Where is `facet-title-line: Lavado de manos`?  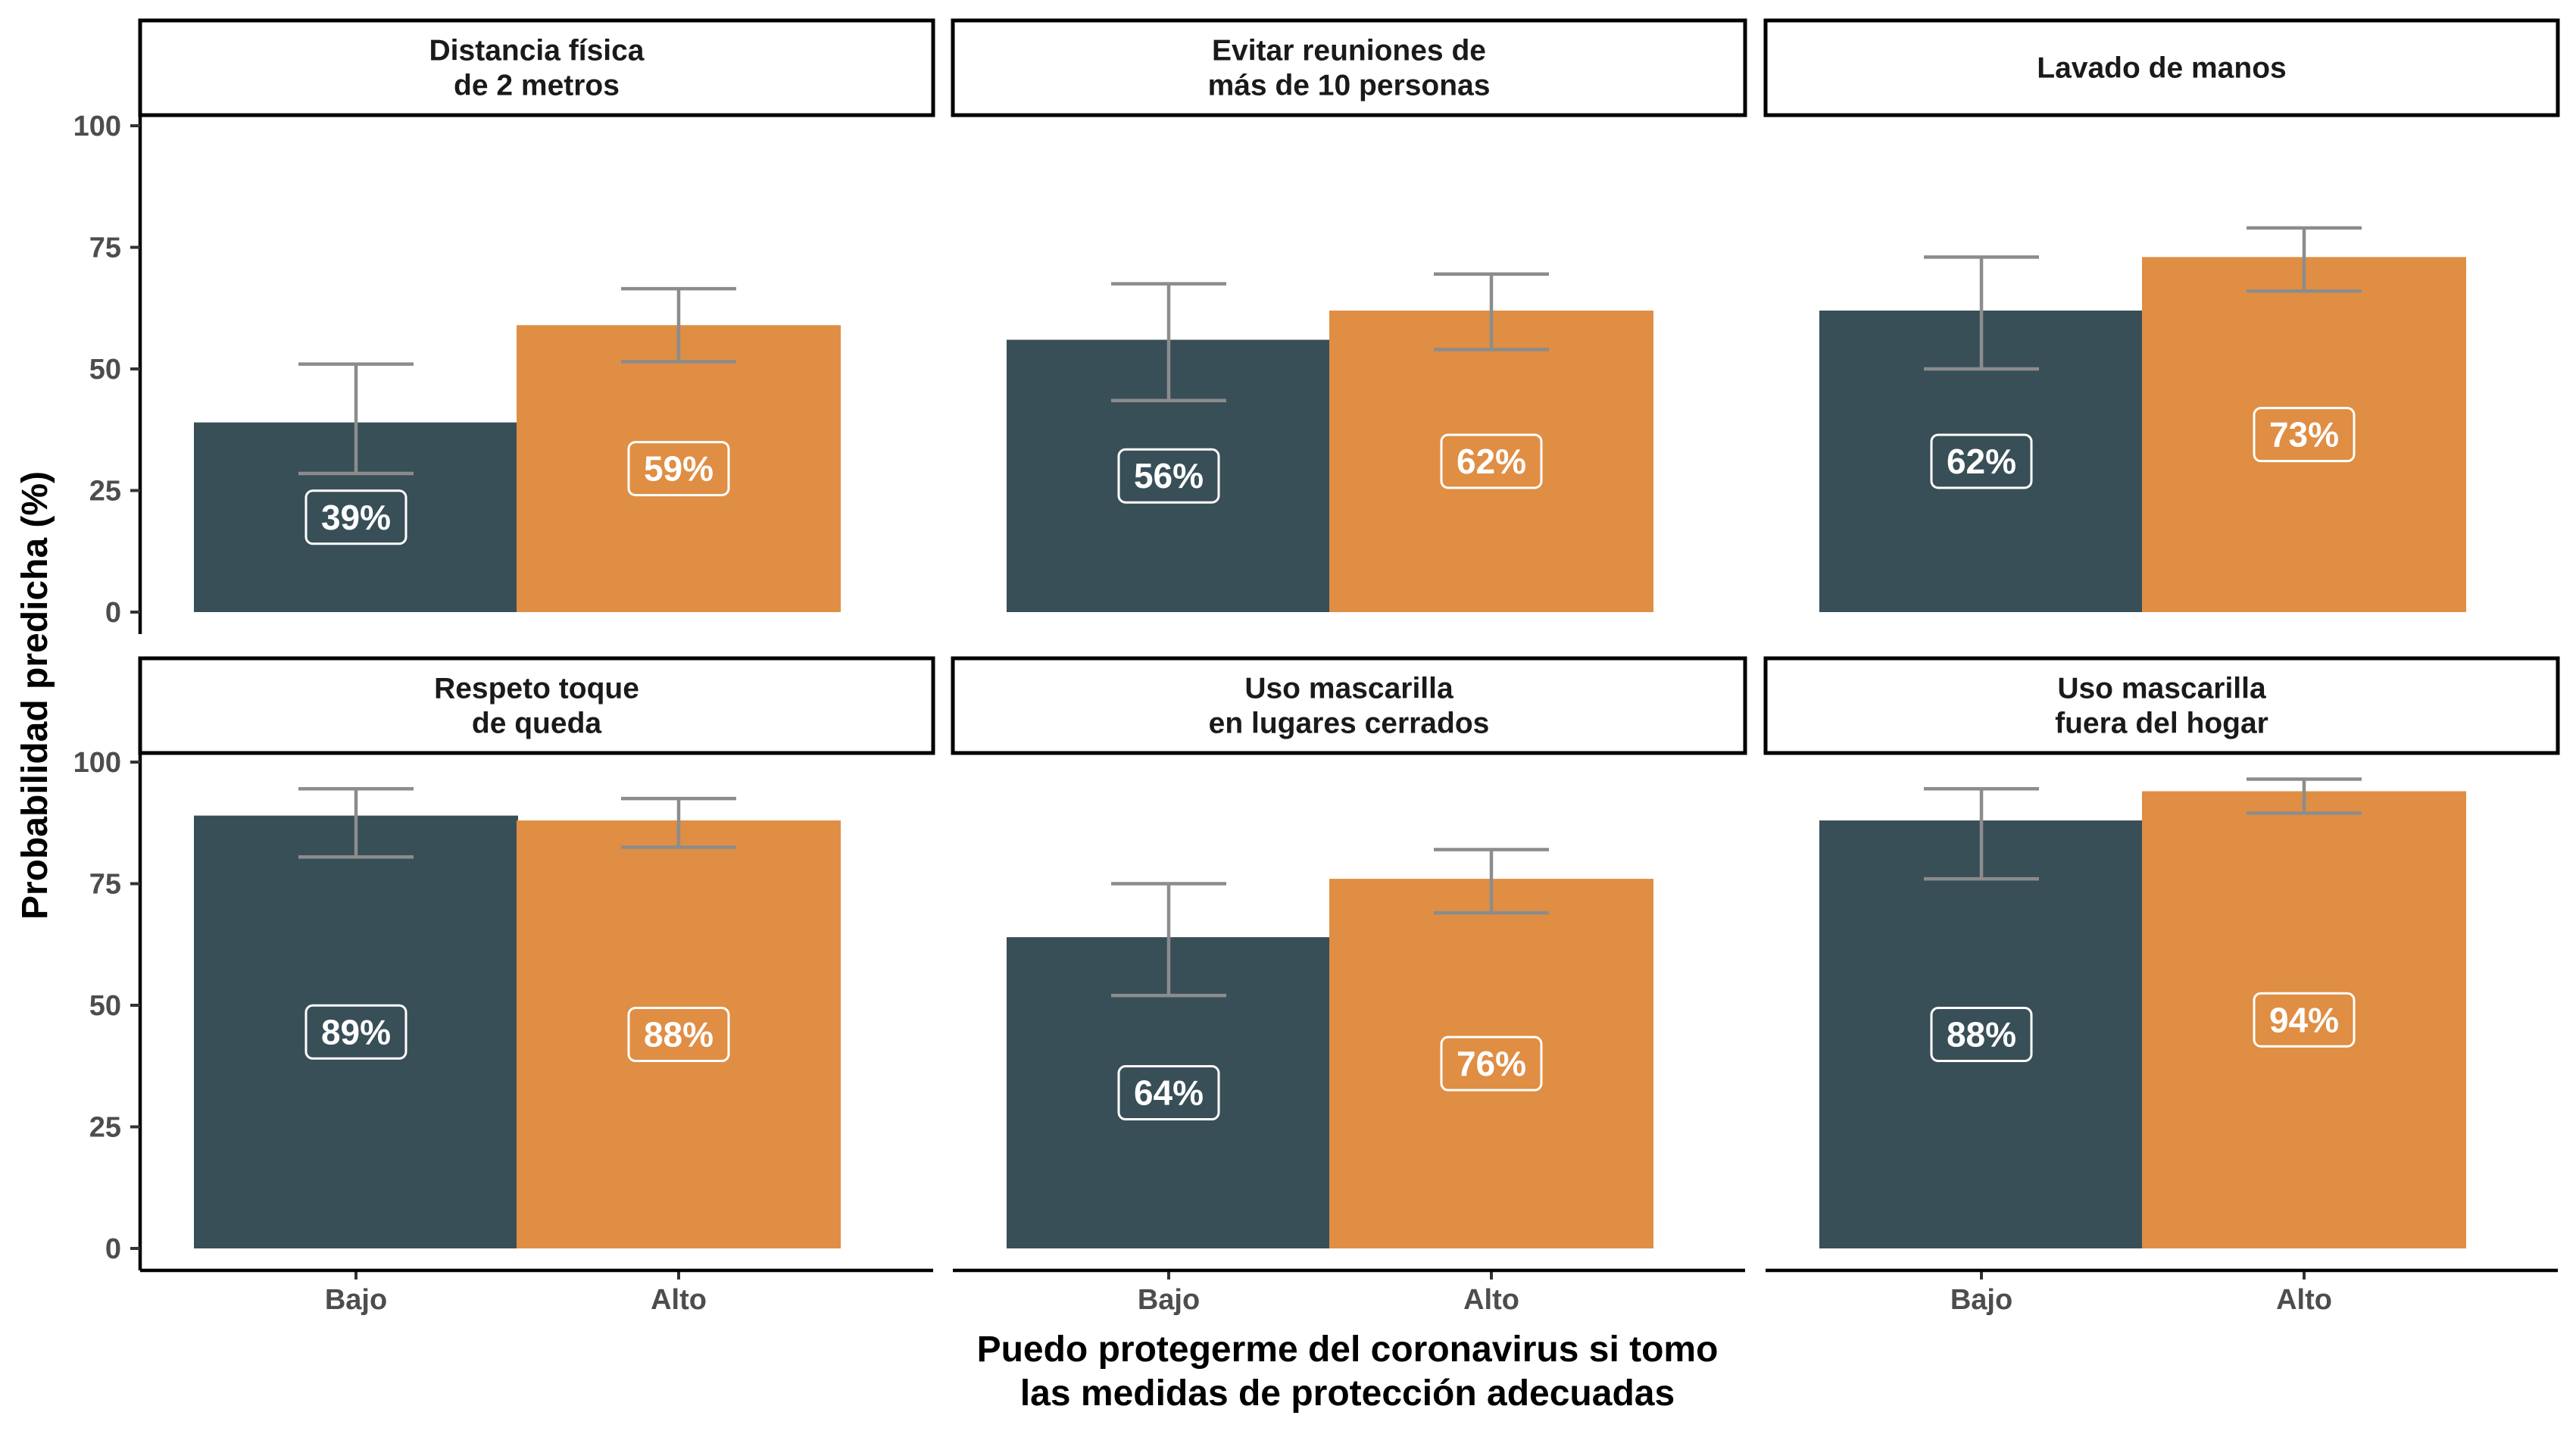 facet-title-line: Lavado de manos is located at coordinates (2162, 68).